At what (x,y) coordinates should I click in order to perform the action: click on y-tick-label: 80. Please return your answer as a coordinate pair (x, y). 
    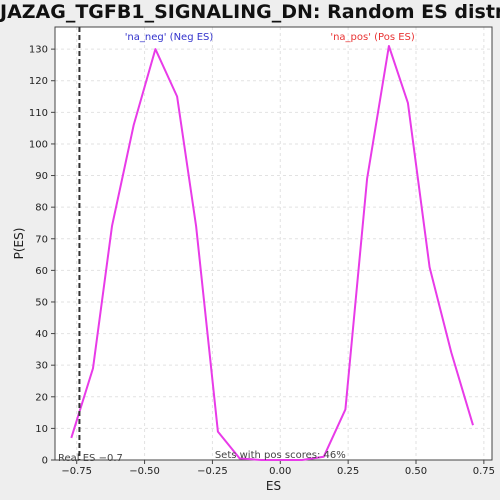
    Looking at the image, I should click on (41, 208).